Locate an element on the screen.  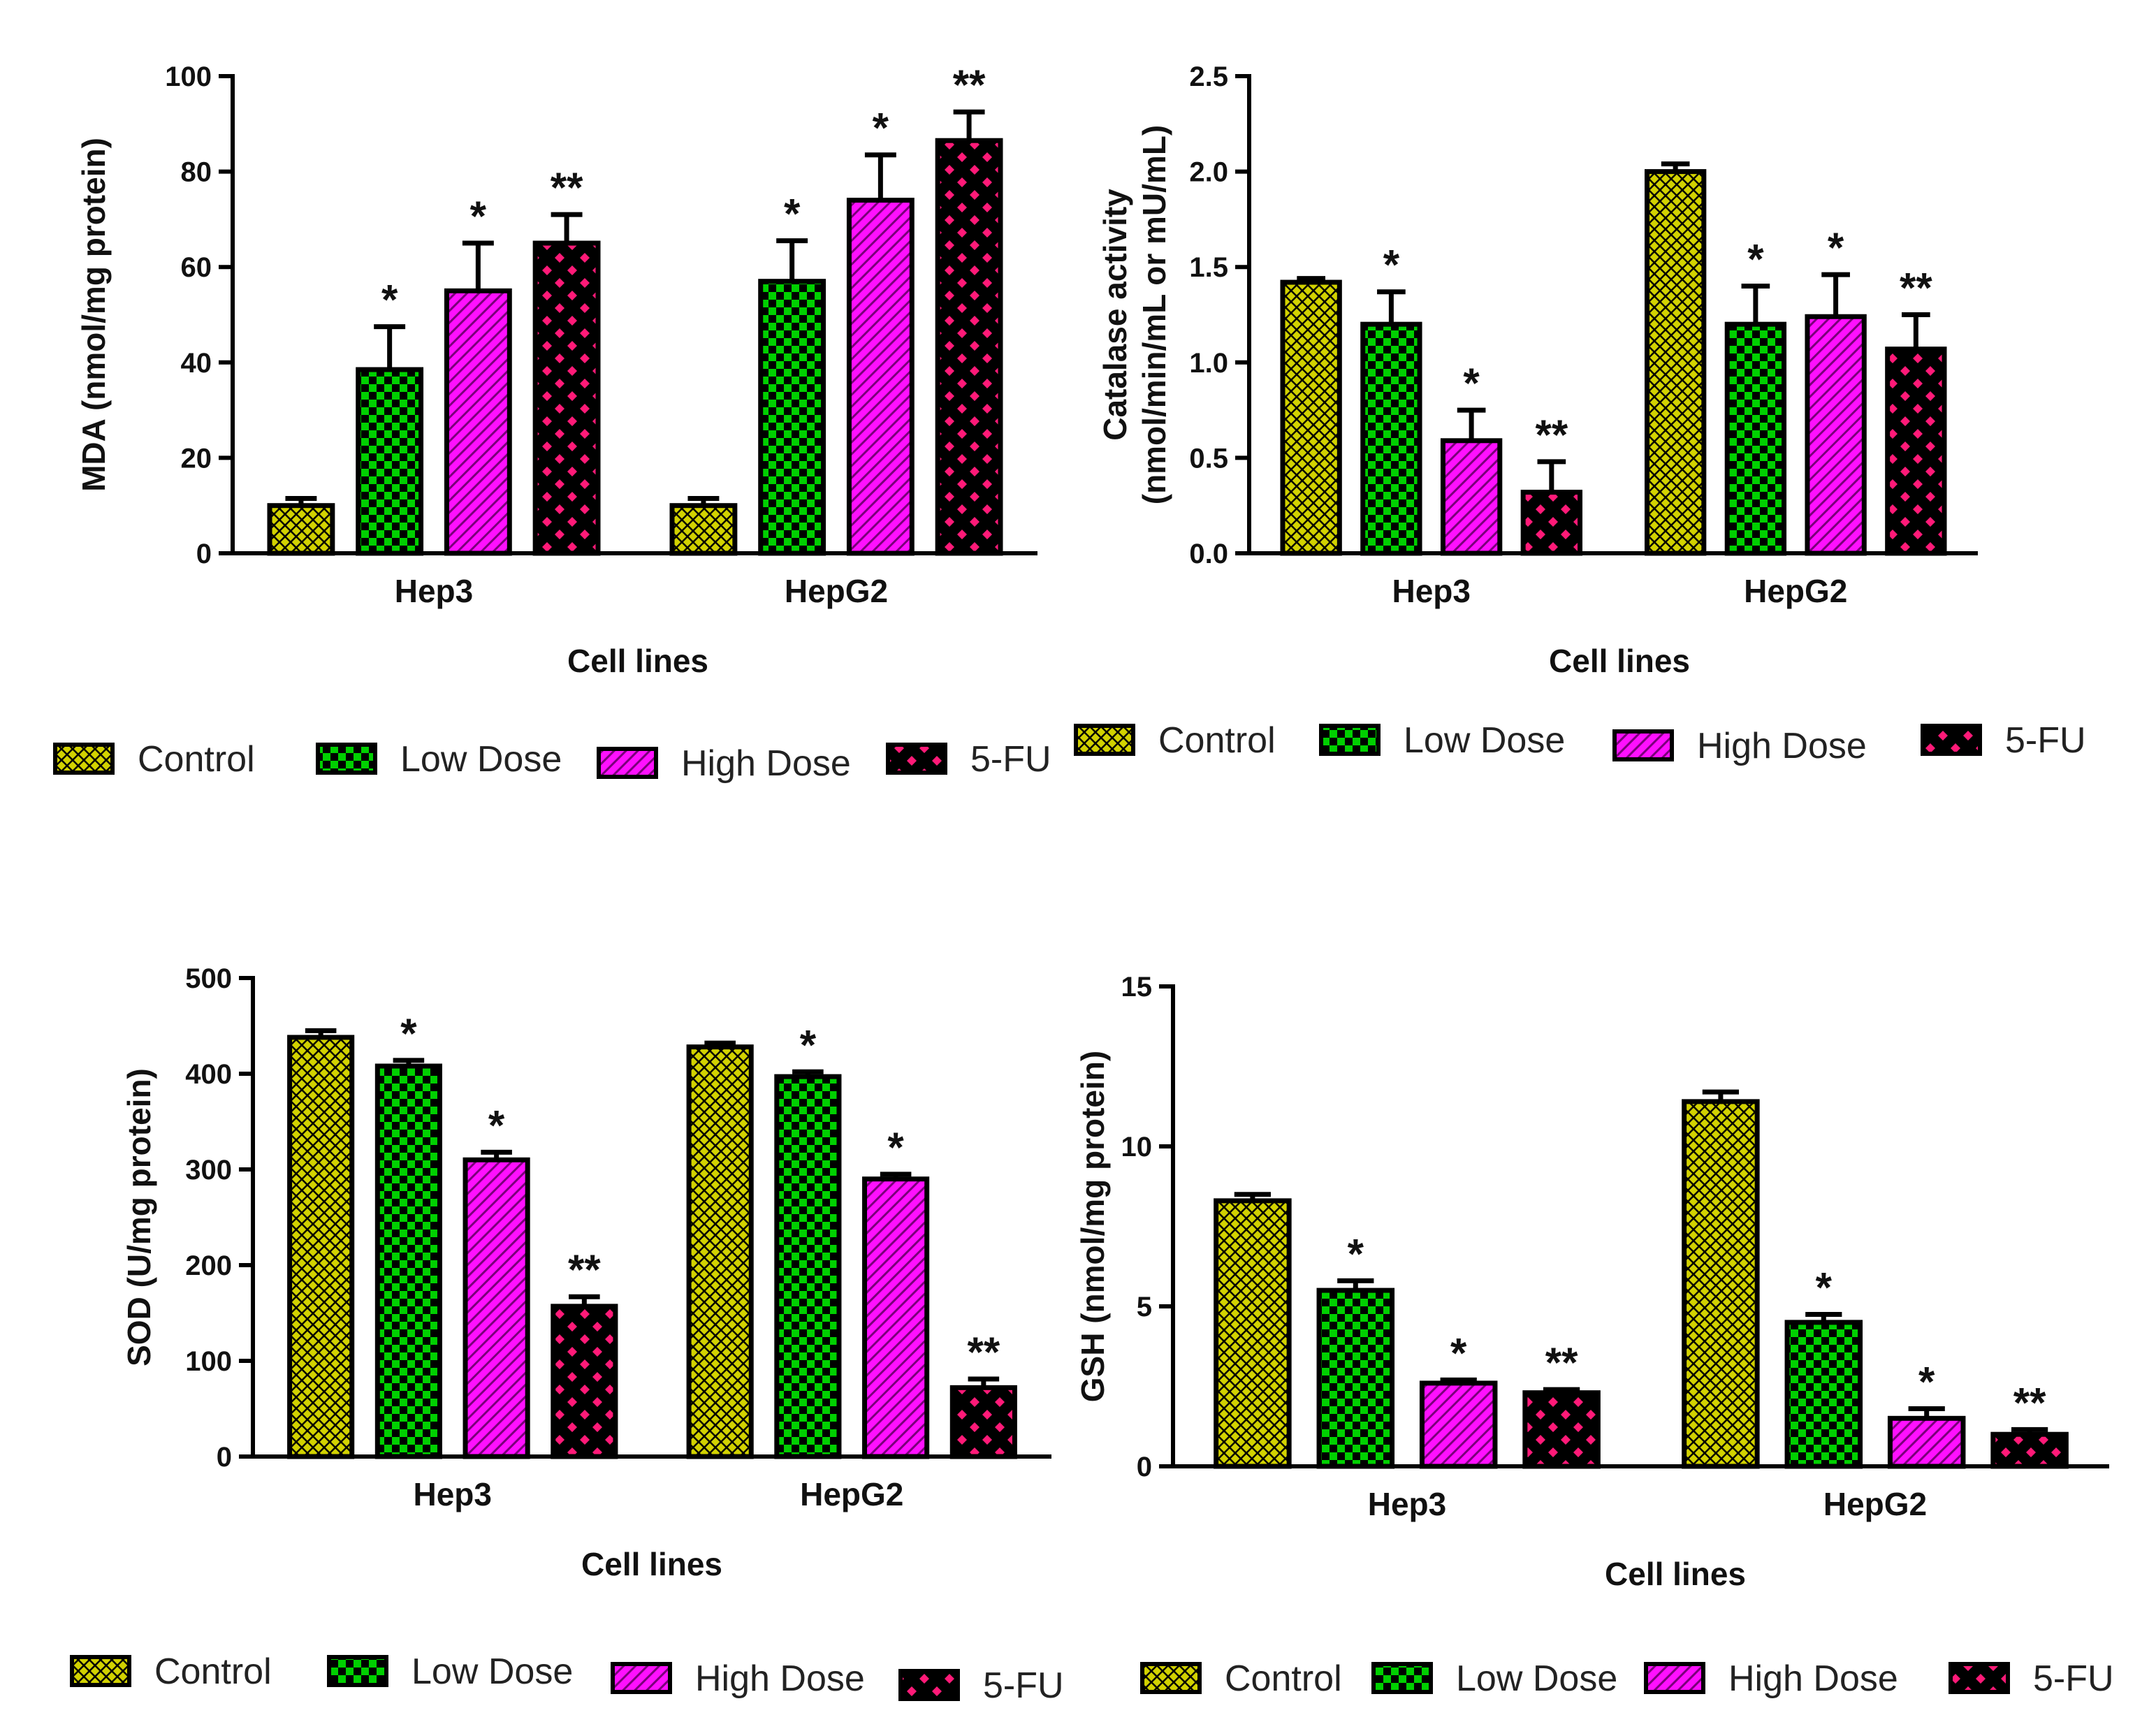
bar-low-dose-hepg2 is located at coordinates (792, 417).